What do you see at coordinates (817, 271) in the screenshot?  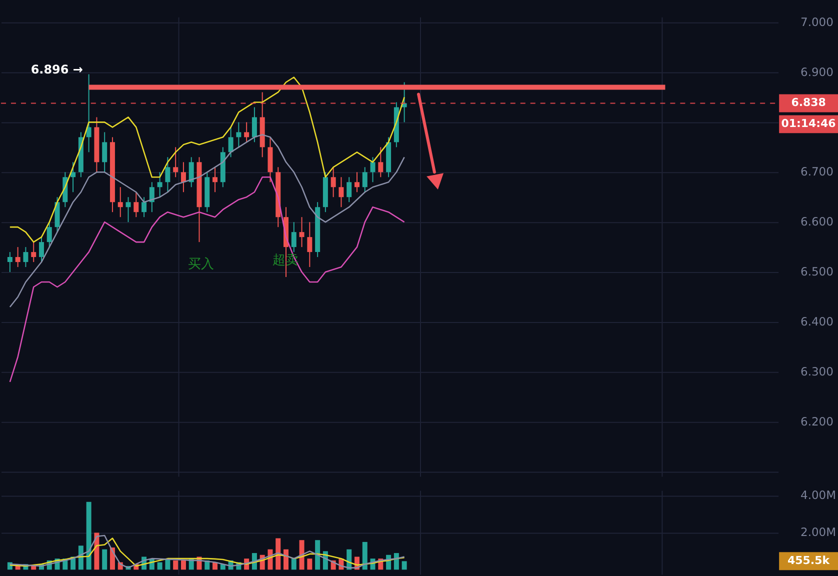 I see `y-tick-label: 6.500` at bounding box center [817, 271].